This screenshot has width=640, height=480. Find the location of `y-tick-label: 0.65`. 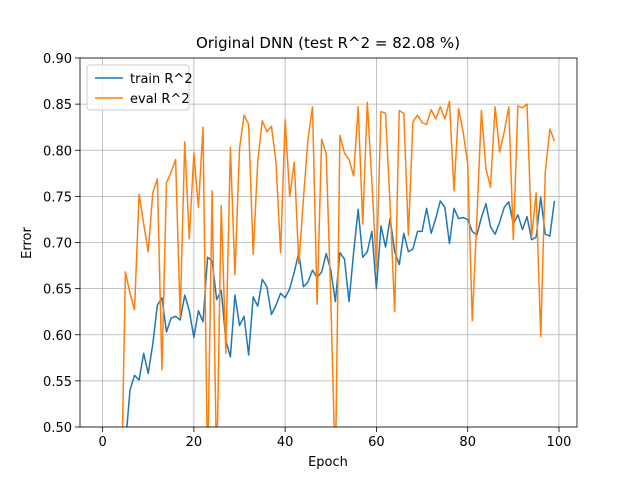

y-tick-label: 0.65 is located at coordinates (57, 290).